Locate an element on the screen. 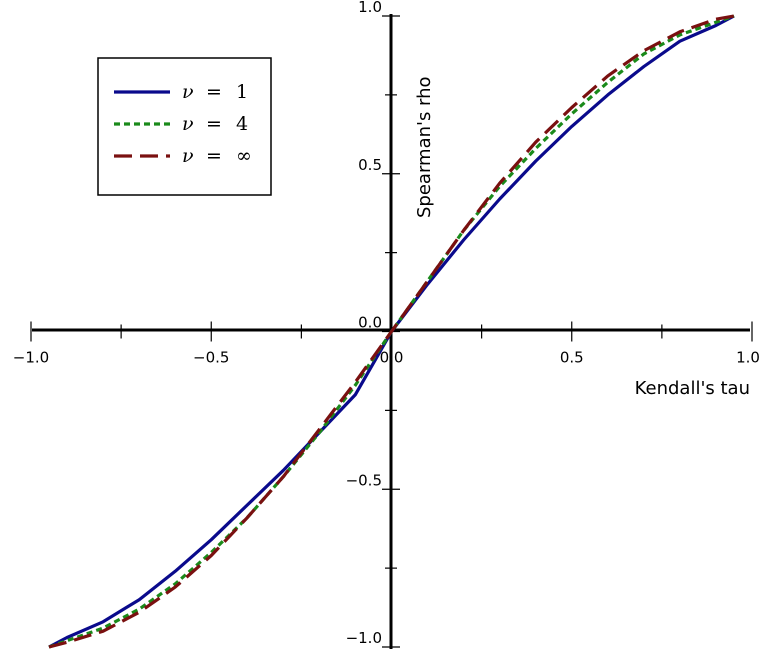 The image size is (764, 654). x-tick-label: 0.0 is located at coordinates (392, 358).